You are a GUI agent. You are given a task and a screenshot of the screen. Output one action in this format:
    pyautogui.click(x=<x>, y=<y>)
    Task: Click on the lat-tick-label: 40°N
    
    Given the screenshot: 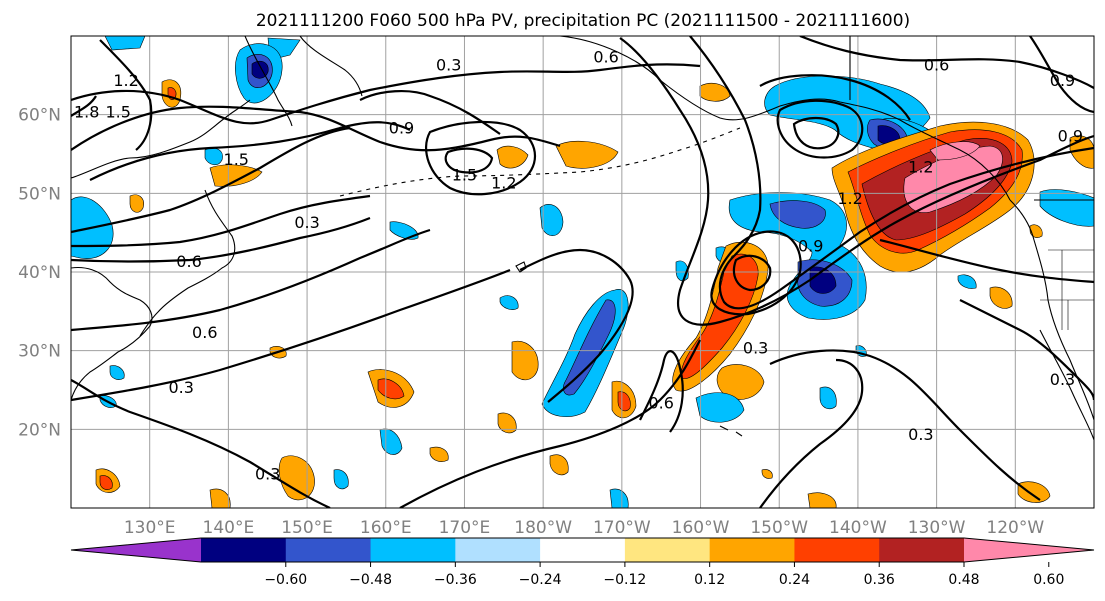 What is the action you would take?
    pyautogui.click(x=39, y=273)
    